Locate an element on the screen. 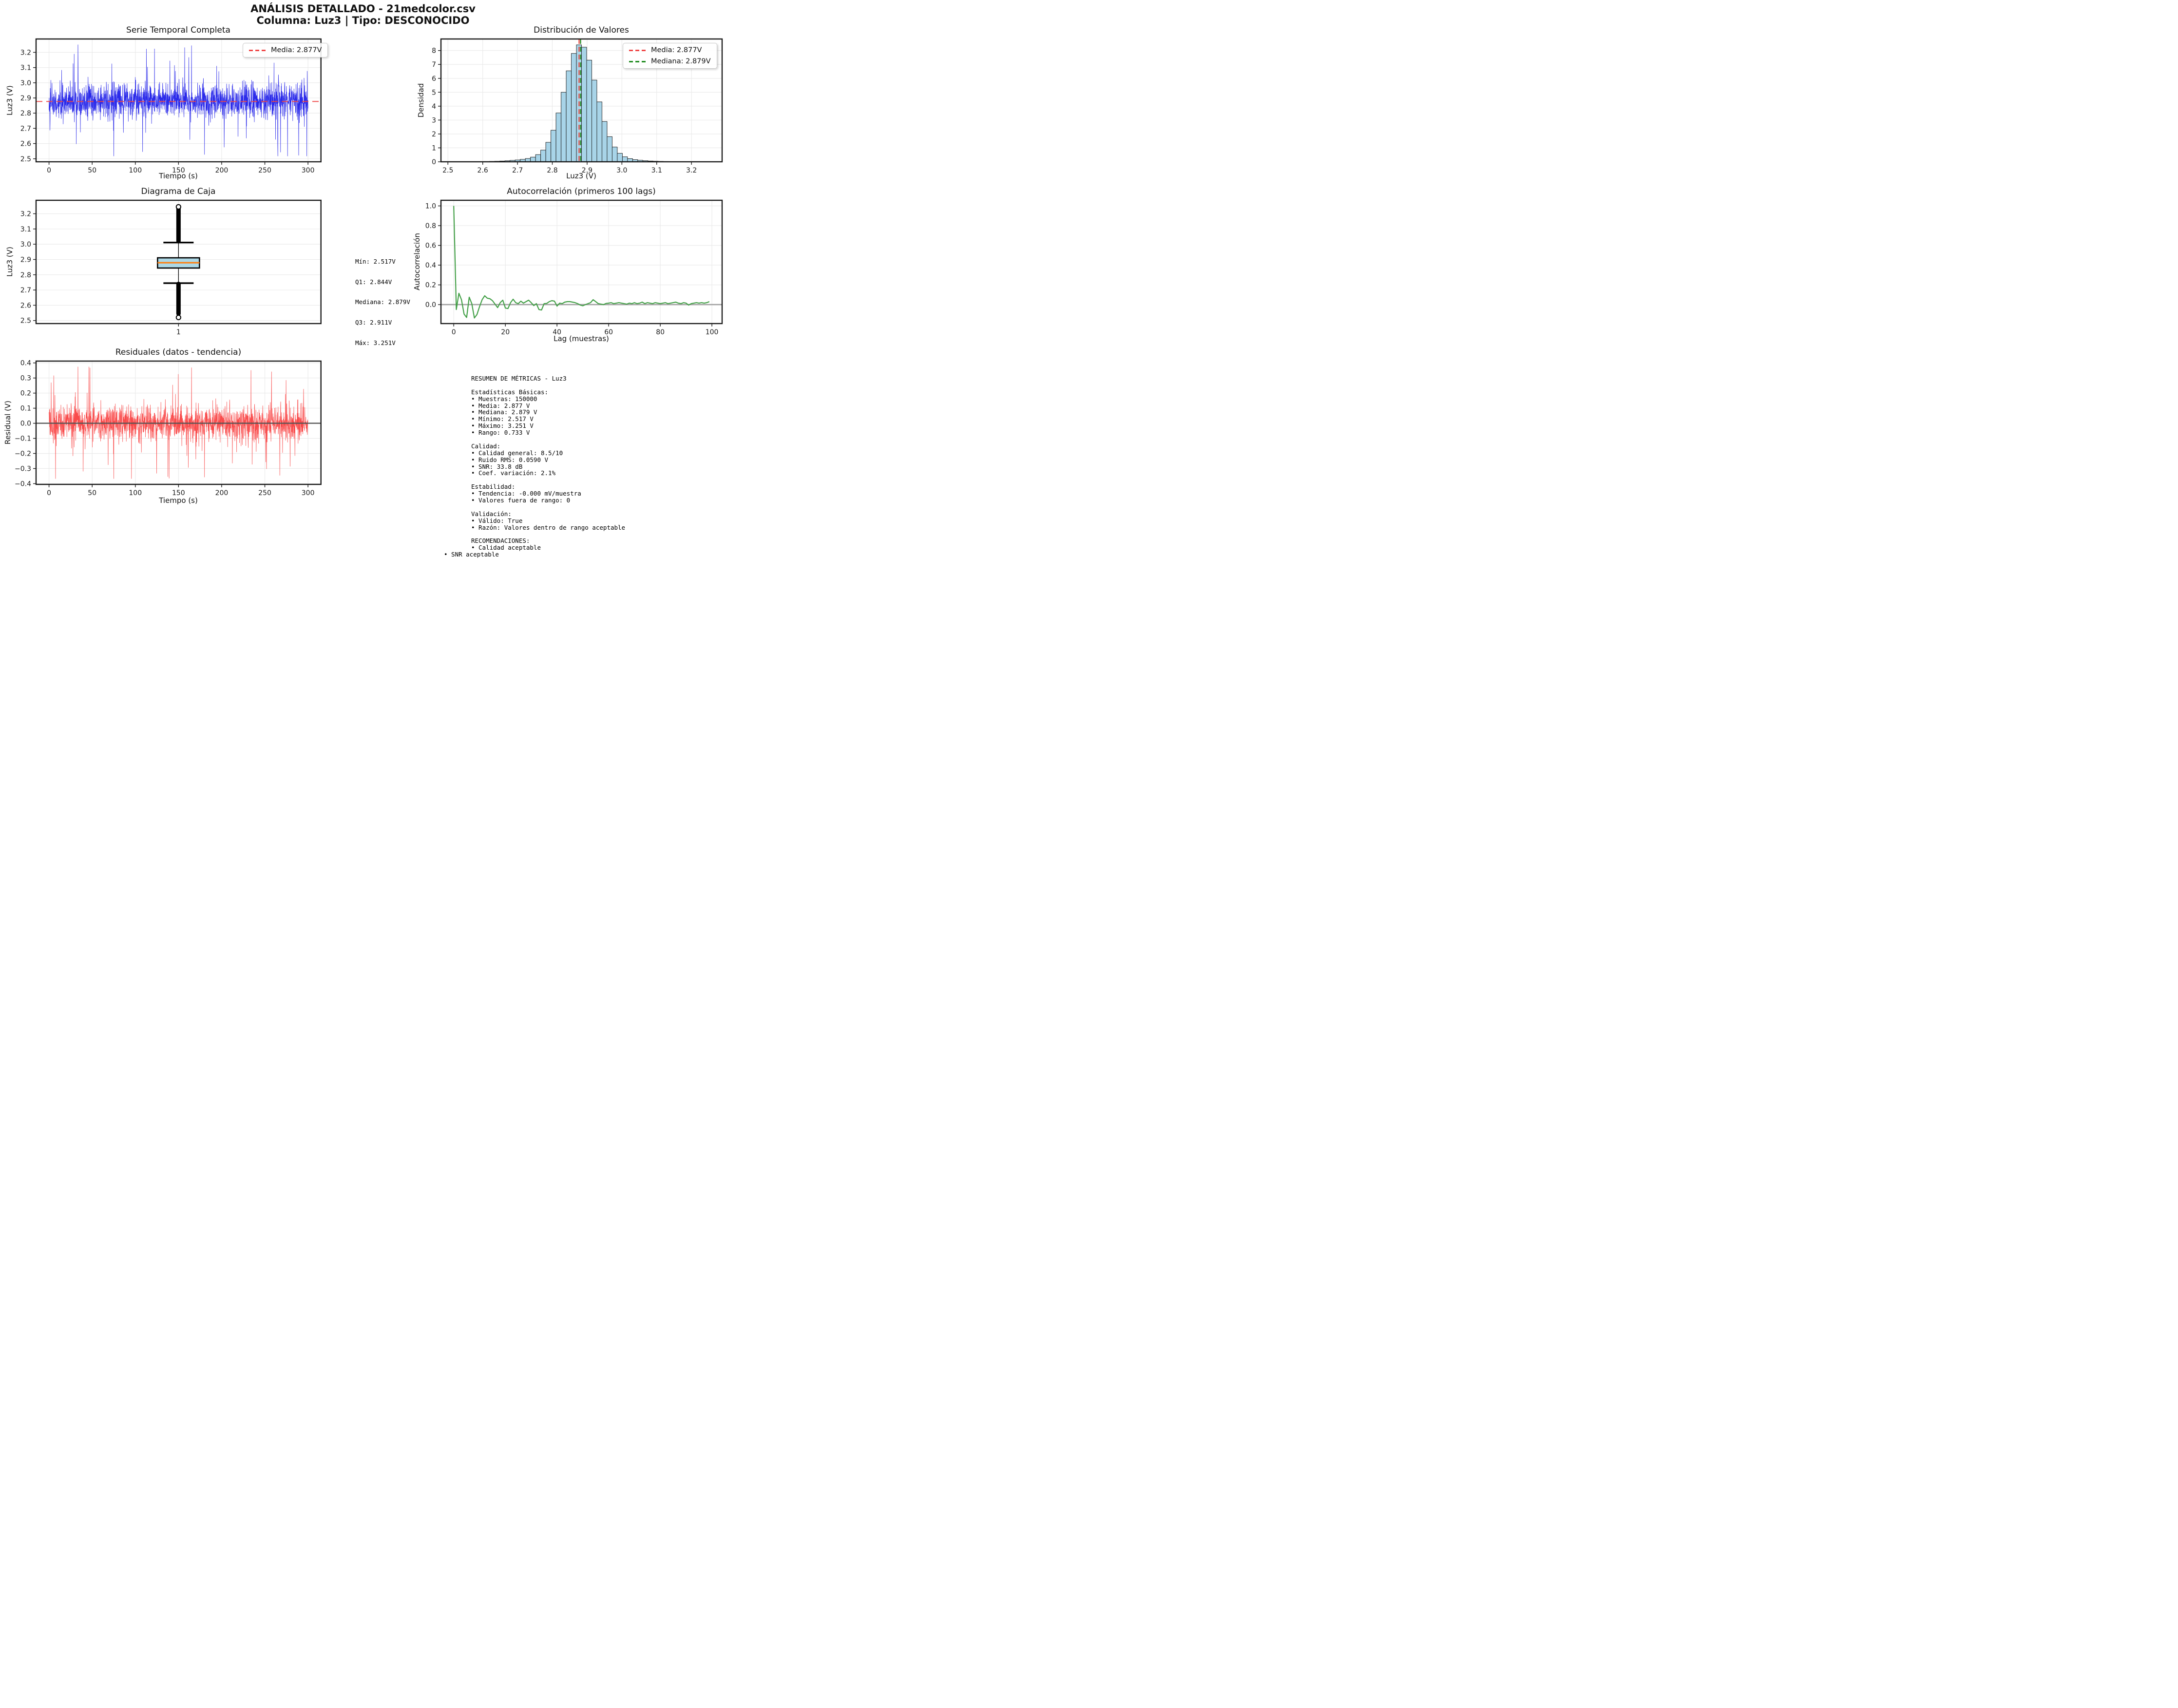  stat-min: Mín: 2.517V is located at coordinates (376, 261).